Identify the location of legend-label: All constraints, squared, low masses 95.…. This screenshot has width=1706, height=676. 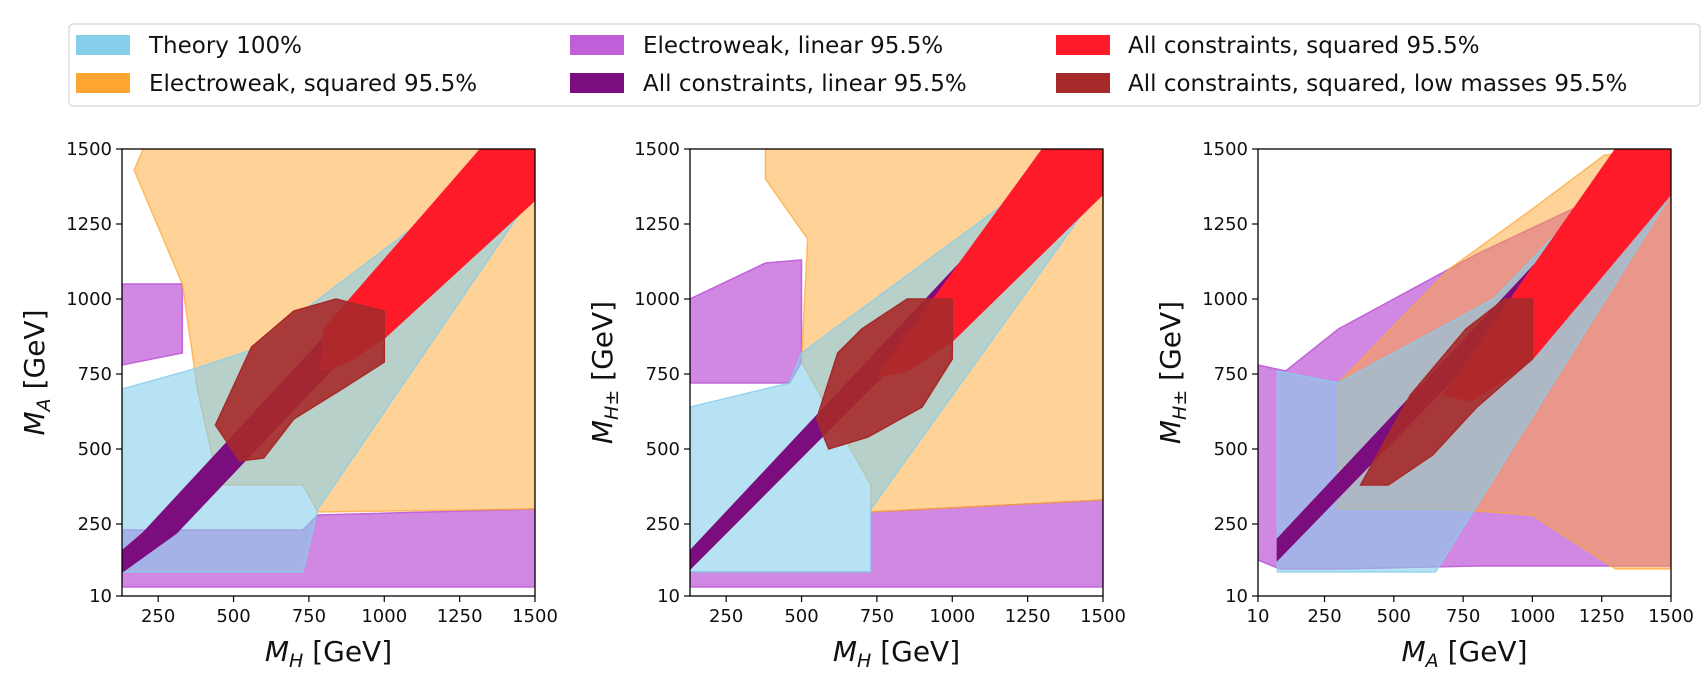
(1377, 84).